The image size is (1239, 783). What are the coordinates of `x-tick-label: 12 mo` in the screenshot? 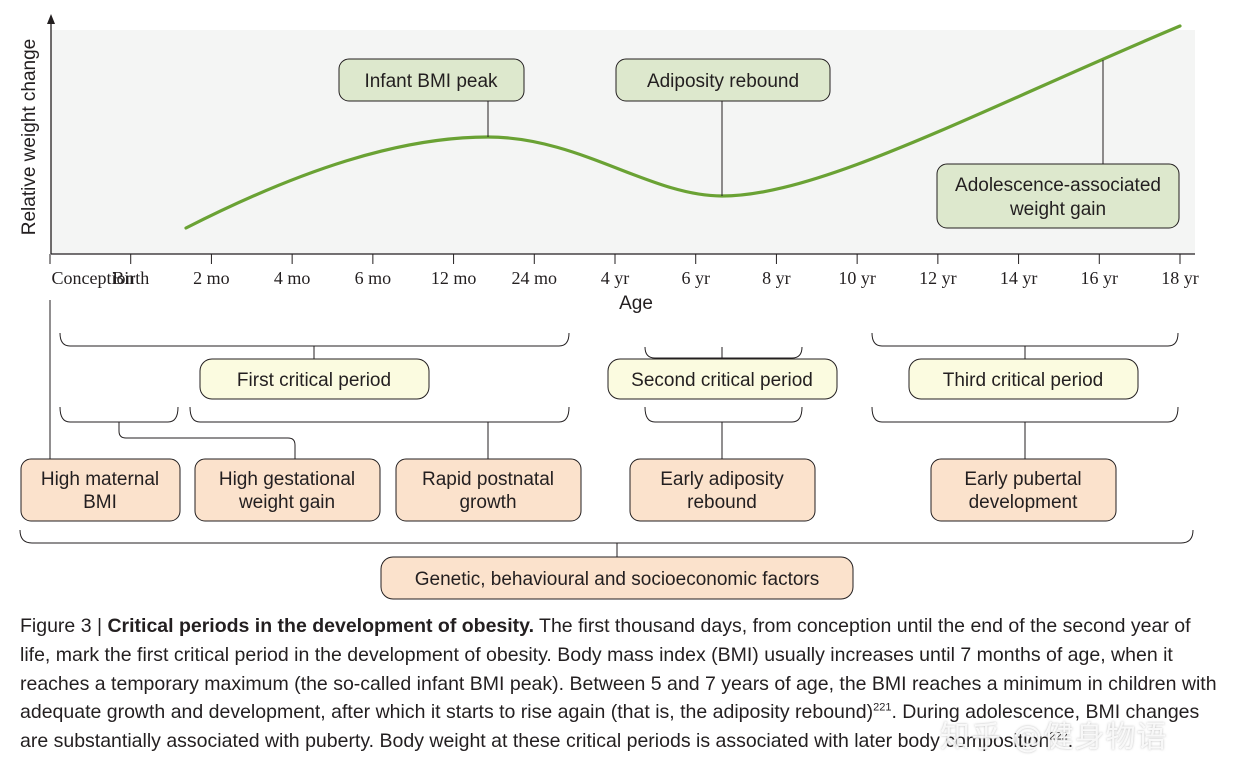 It's located at (454, 278).